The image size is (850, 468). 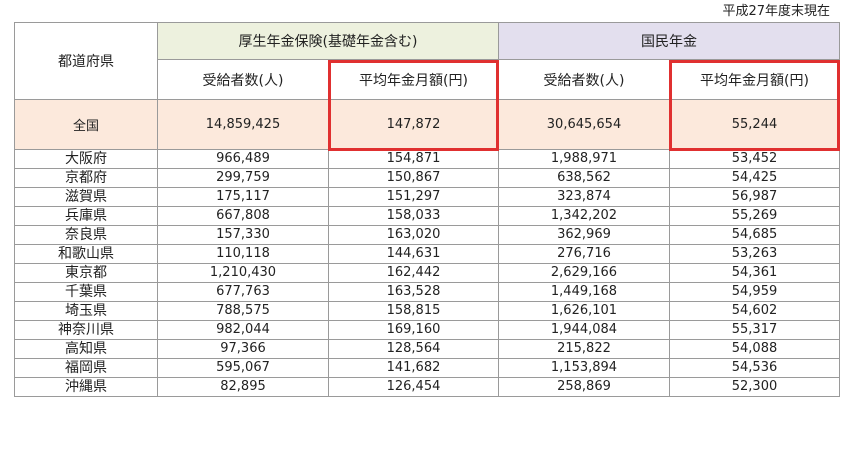 I want to click on kosei-recipients-cell: 966,489, so click(x=243, y=159).